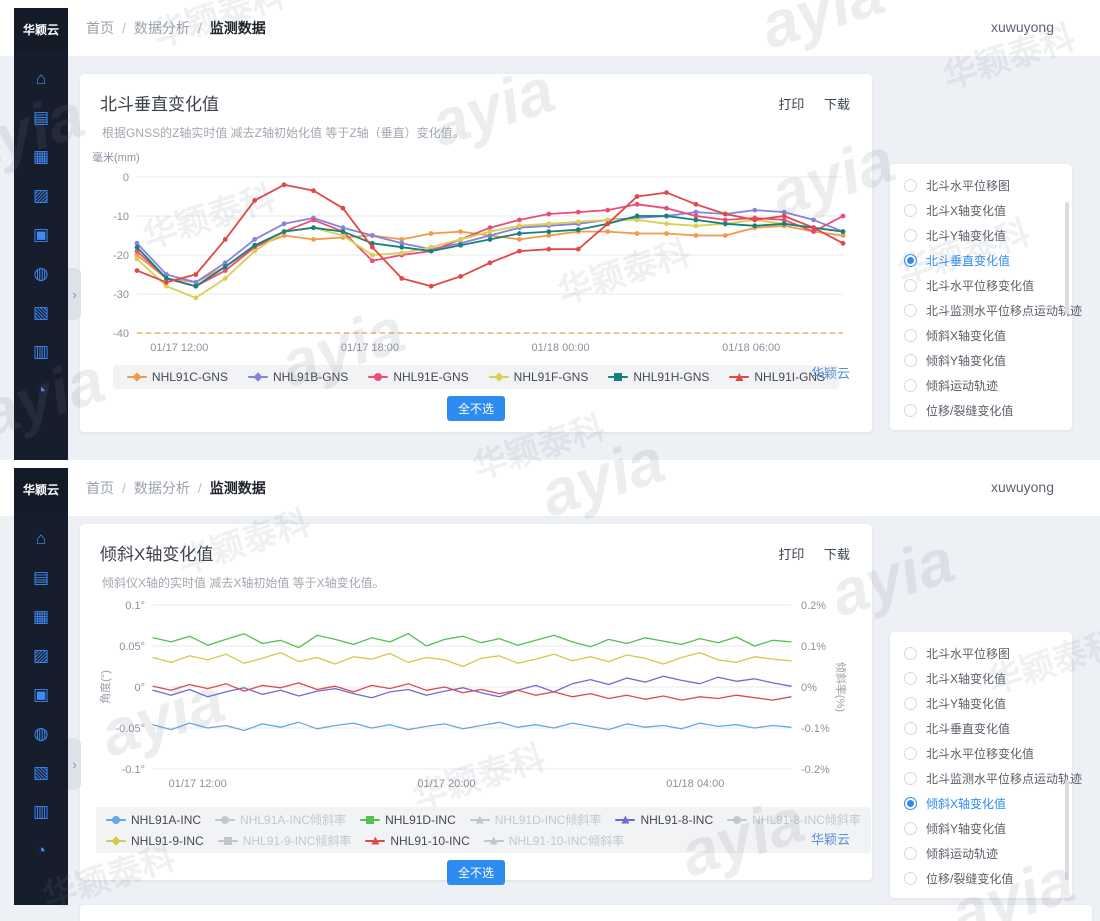 The image size is (1100, 921). I want to click on legend-item: NHL91C-GNS, so click(177, 377).